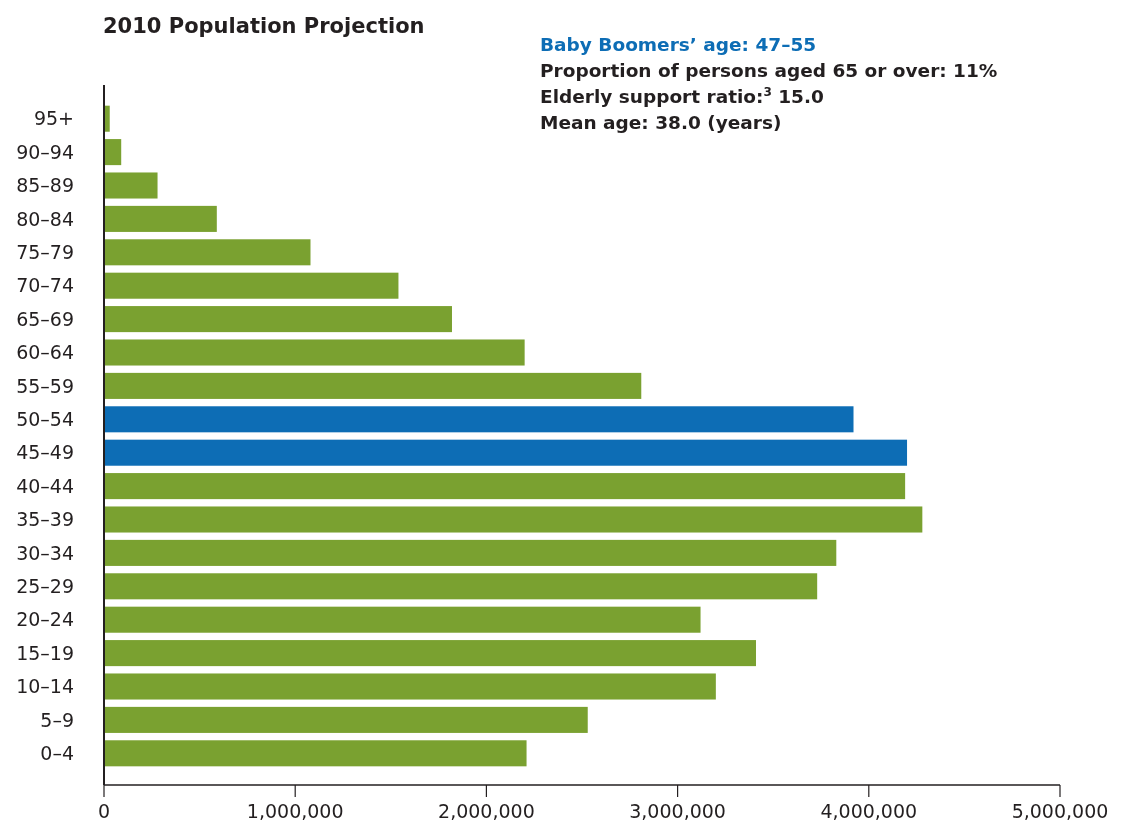  Describe the element at coordinates (45, 452) in the screenshot. I see `y-tick-label: 45–49` at that location.